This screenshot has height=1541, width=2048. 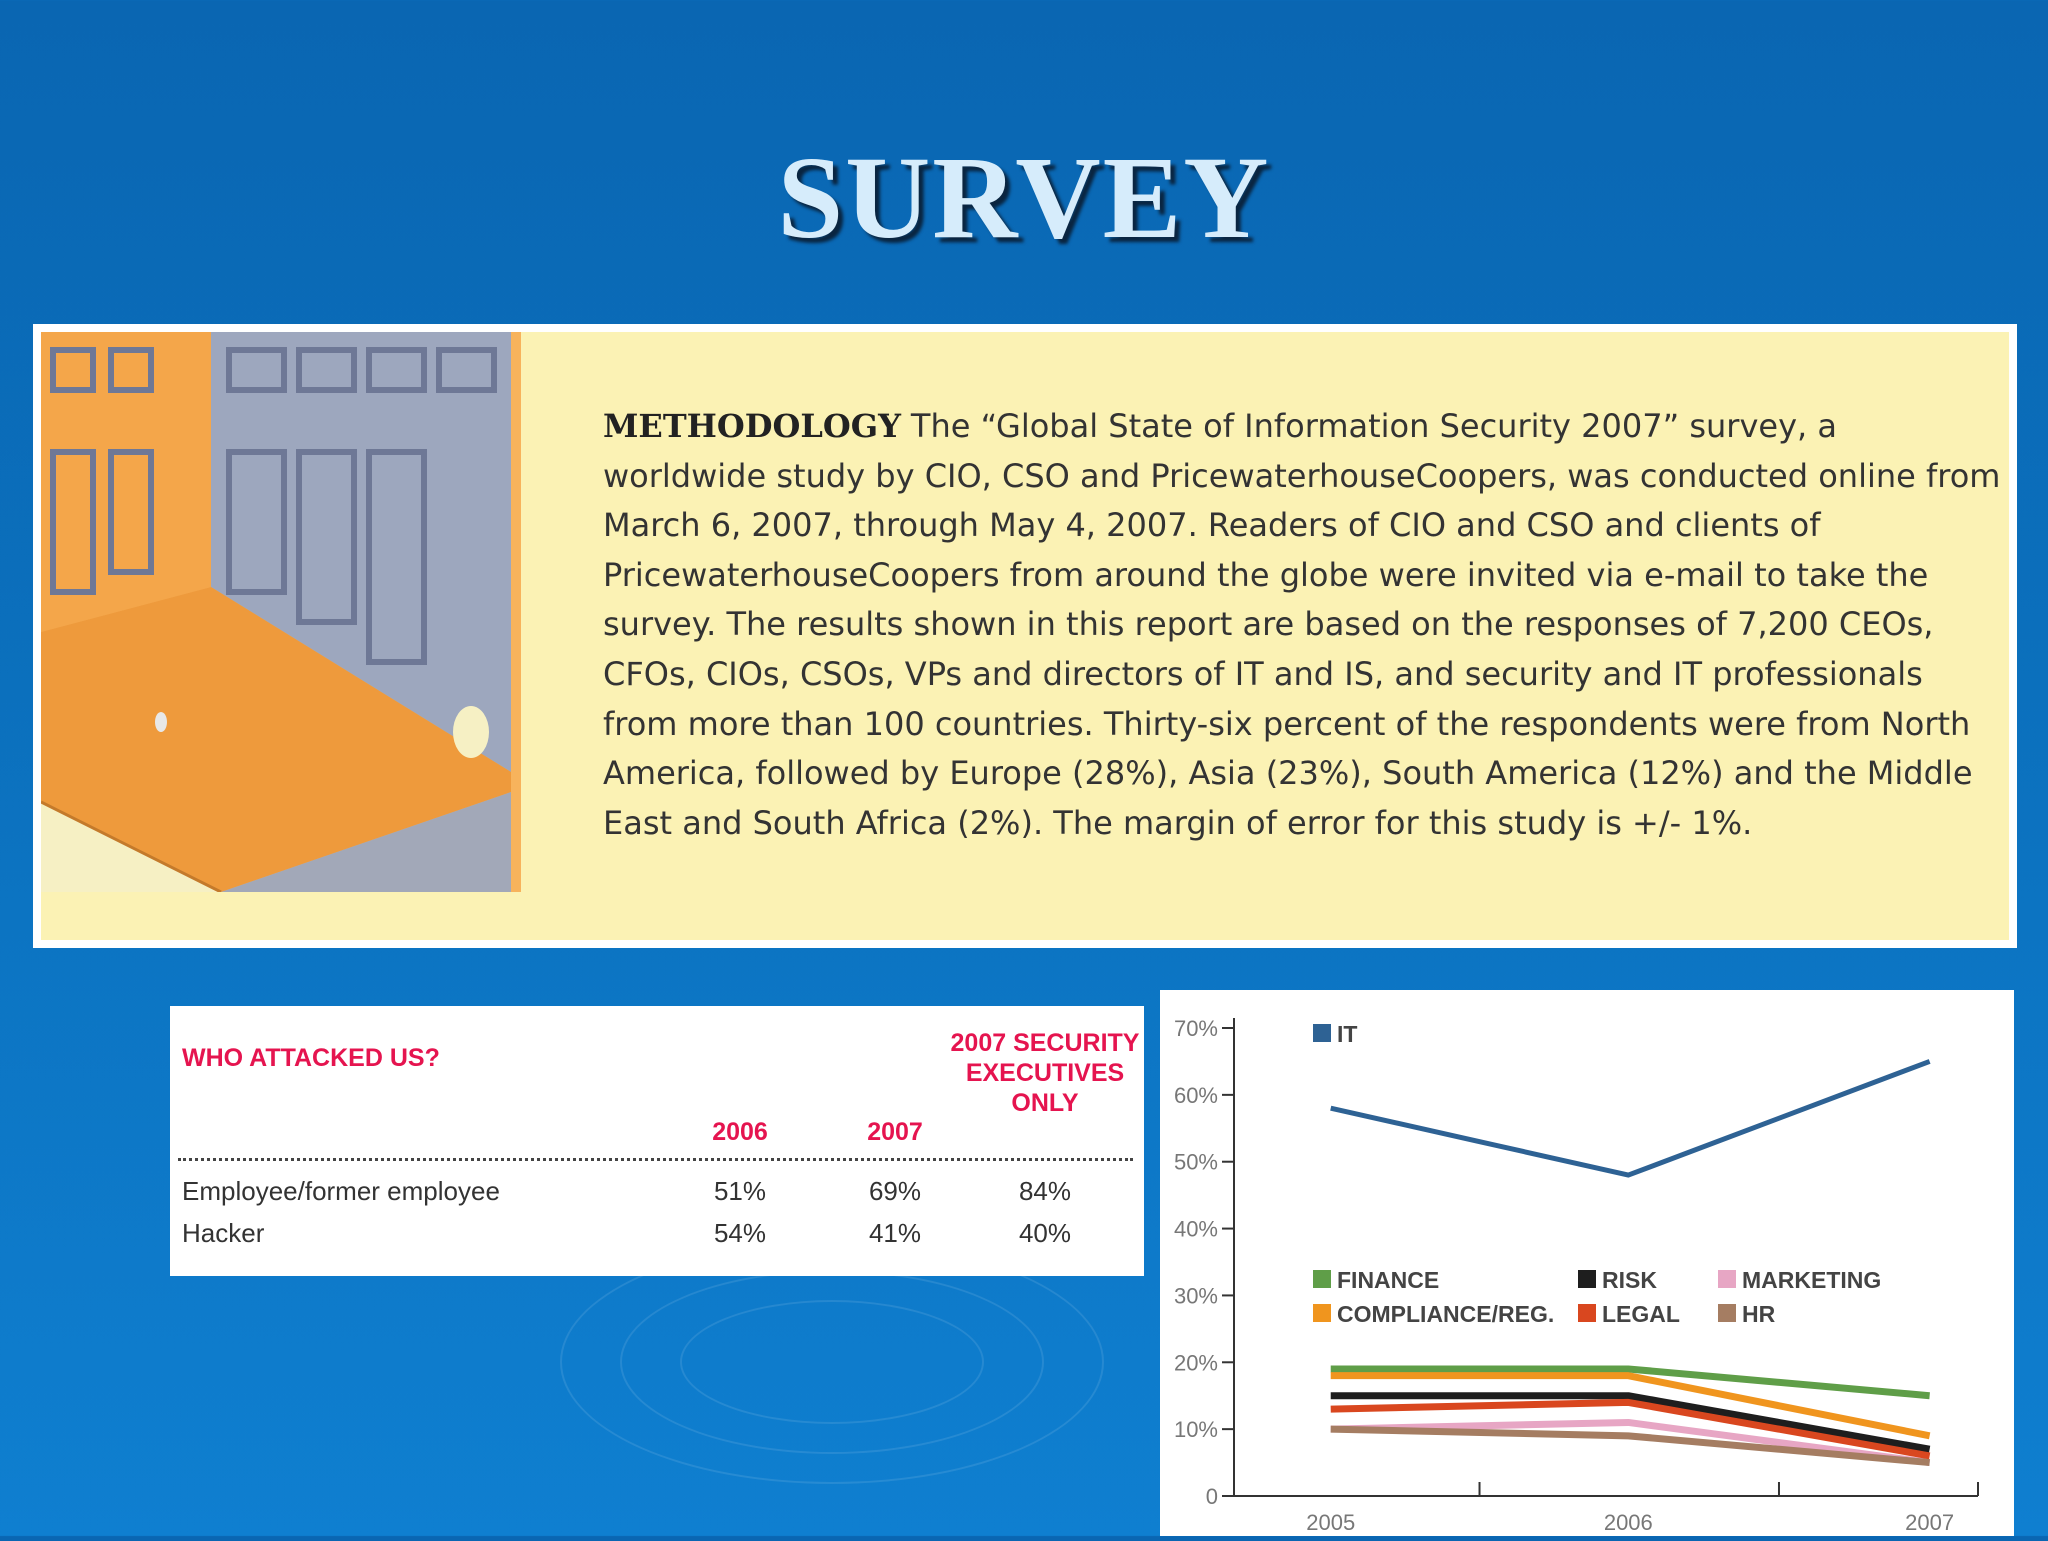 I want to click on y-tick-label: 60%, so click(x=1196, y=1095).